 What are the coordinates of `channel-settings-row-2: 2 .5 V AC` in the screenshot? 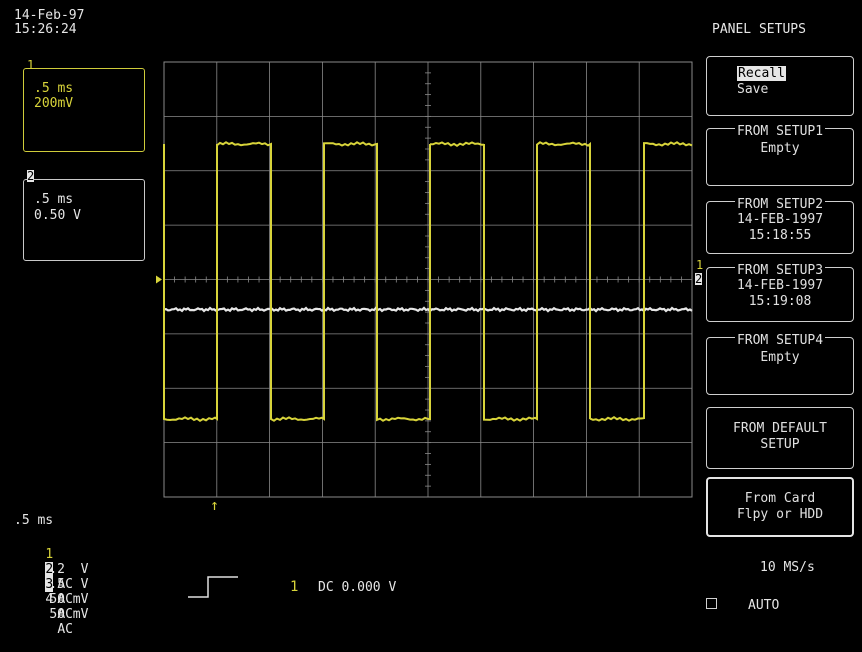 It's located at (51, 577).